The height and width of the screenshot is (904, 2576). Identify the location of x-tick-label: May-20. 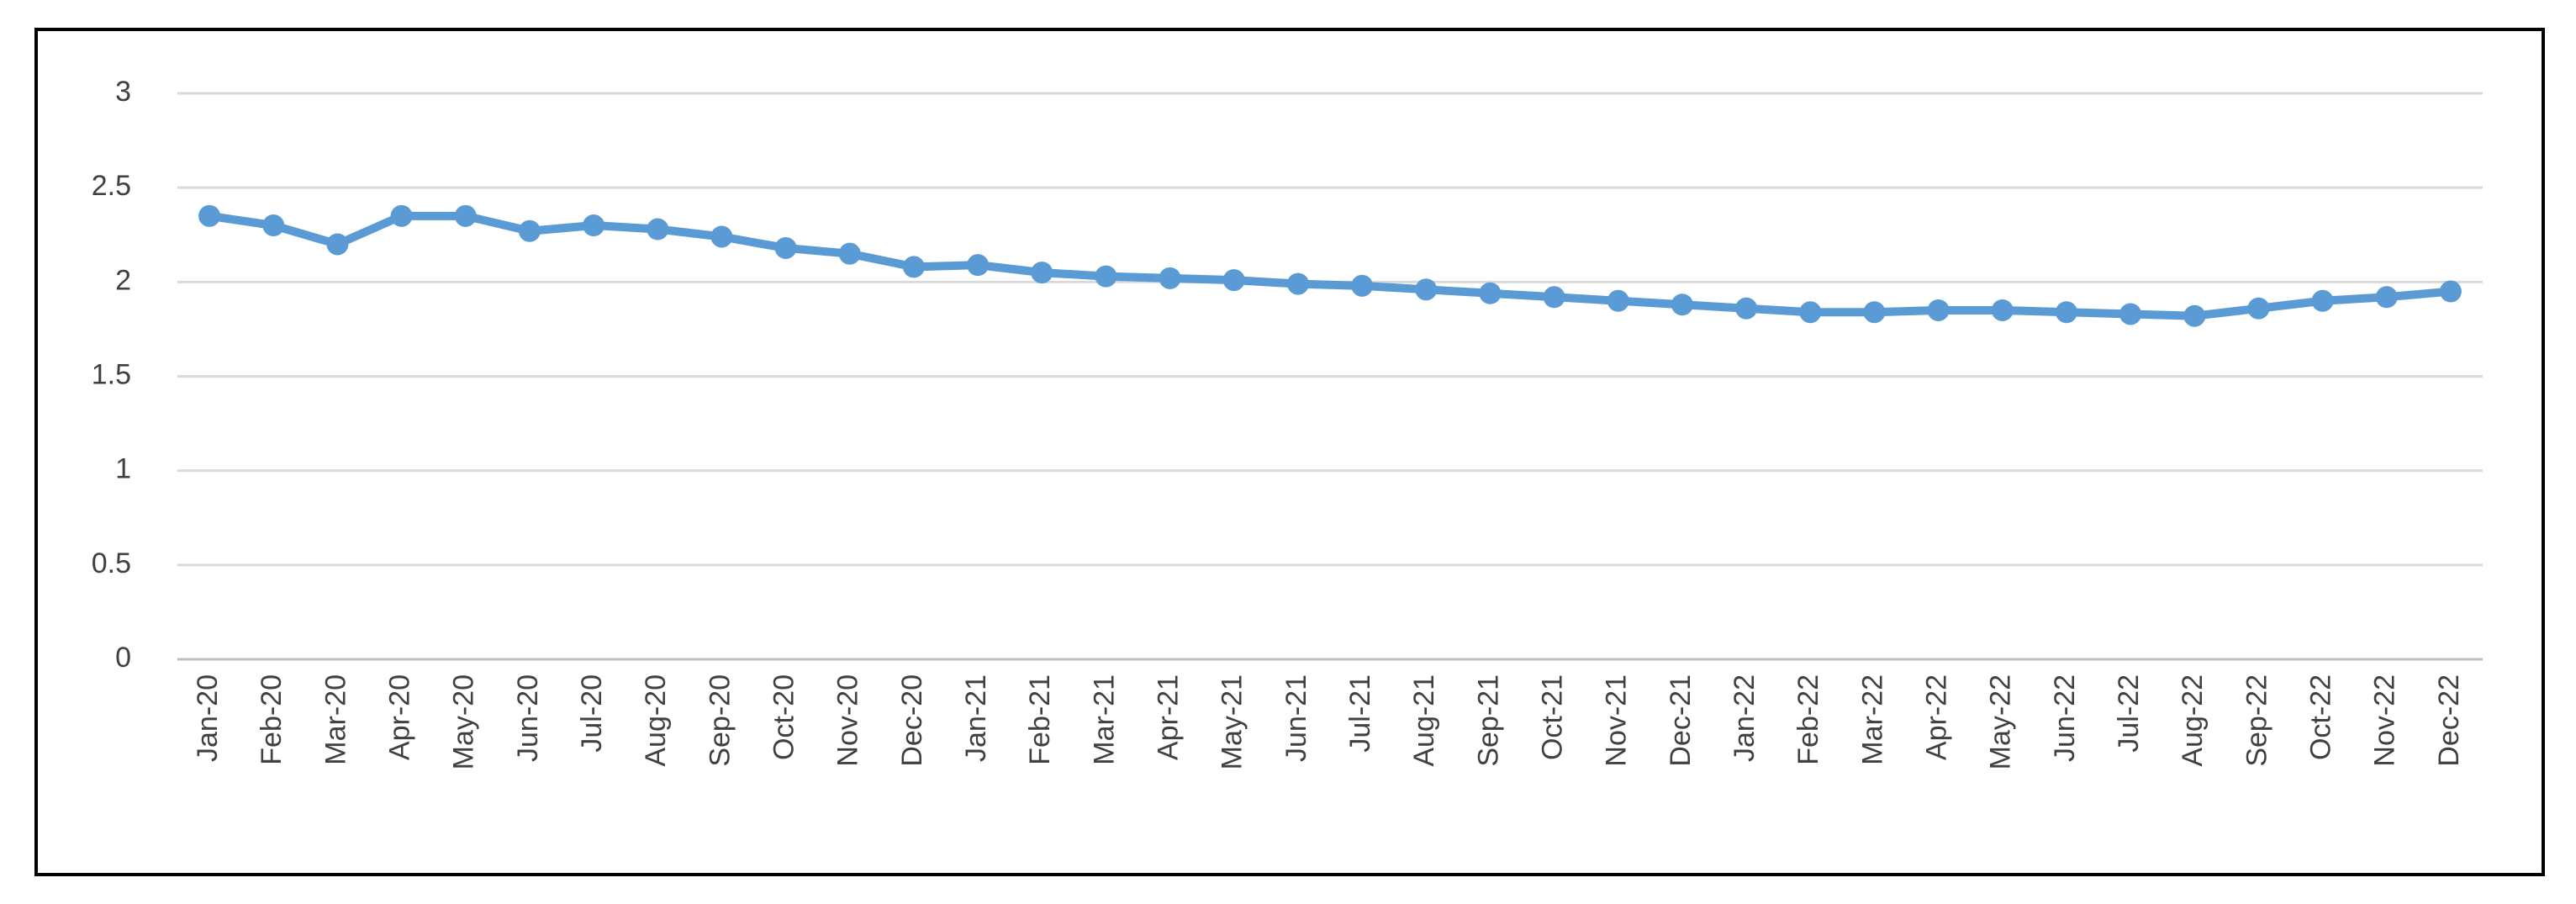
(464, 721).